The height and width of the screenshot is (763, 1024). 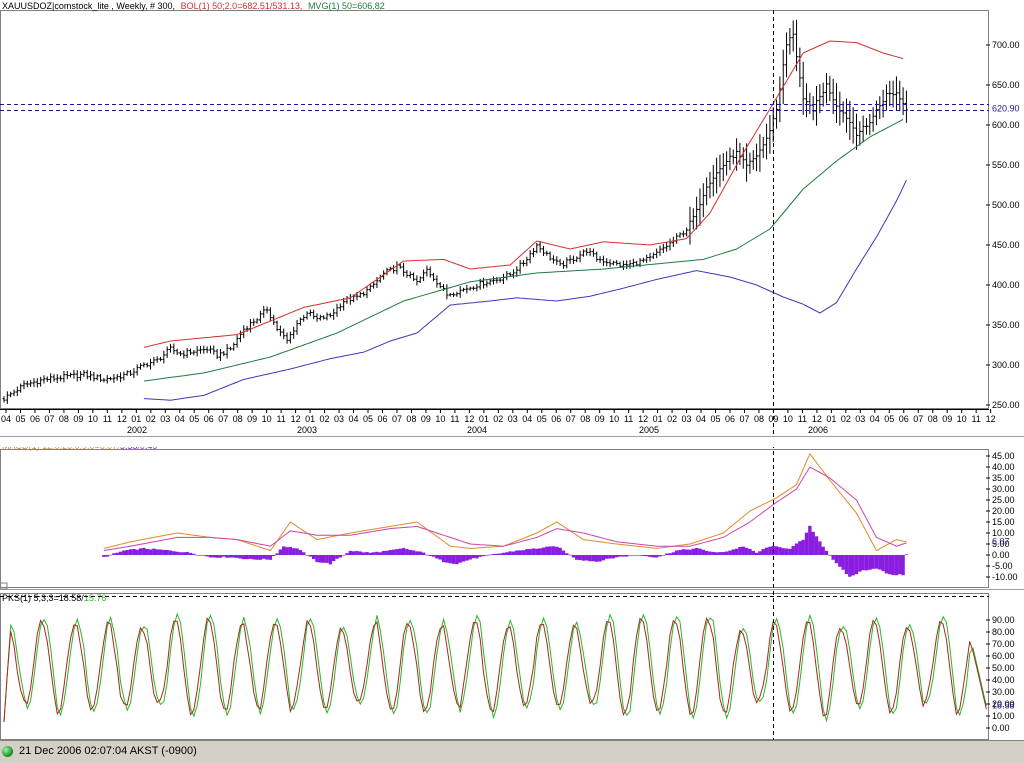 I want to click on status-bar: 21 Dec 2006 02:07:04 AKST (-0900), so click(x=512, y=751).